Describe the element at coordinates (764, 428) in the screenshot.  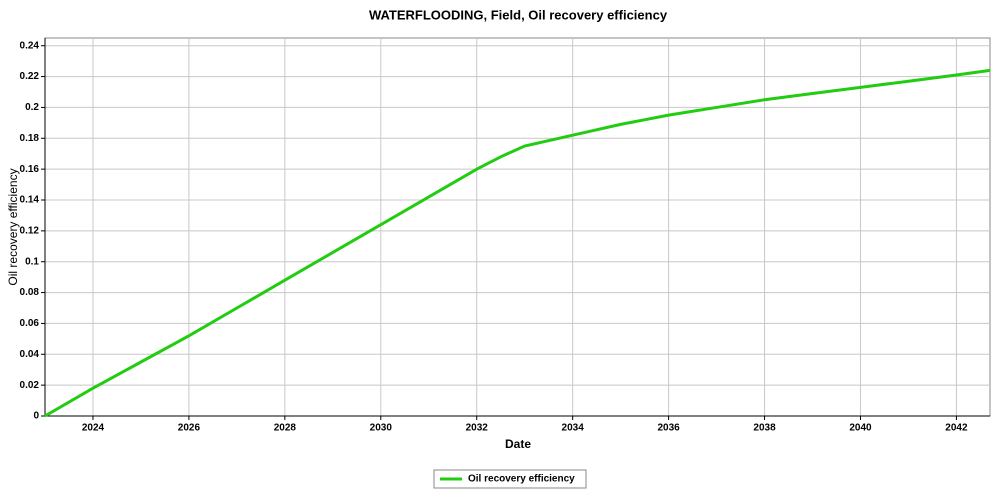
I see `x-tick-label: 2038` at that location.